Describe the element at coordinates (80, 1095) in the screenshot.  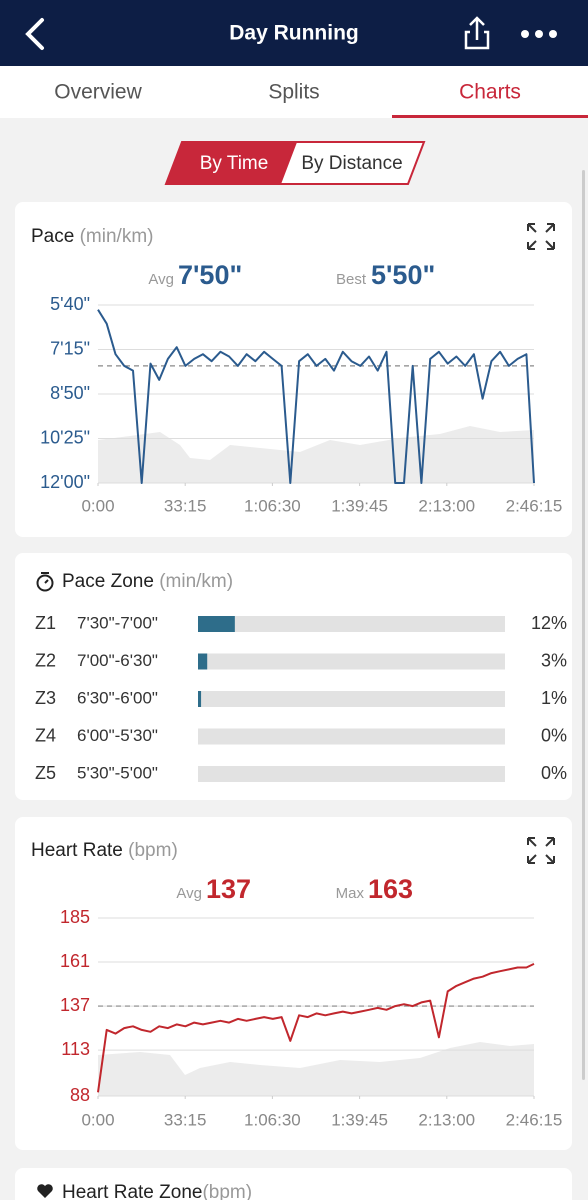
I see `y-tick-label: 88` at that location.